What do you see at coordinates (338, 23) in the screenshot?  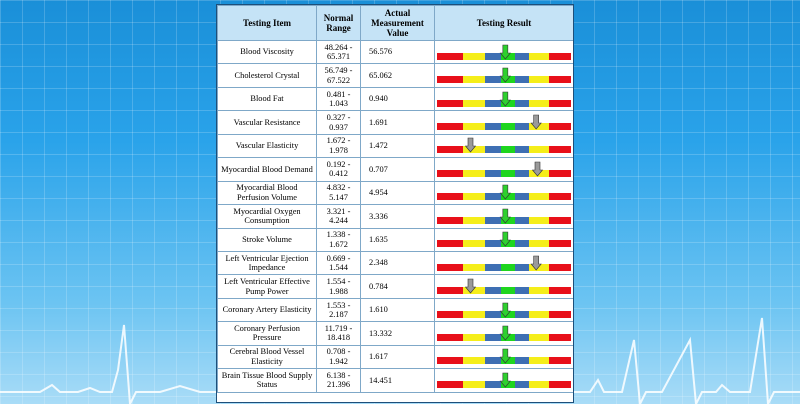 I see `header-normal-range: Normal Range` at bounding box center [338, 23].